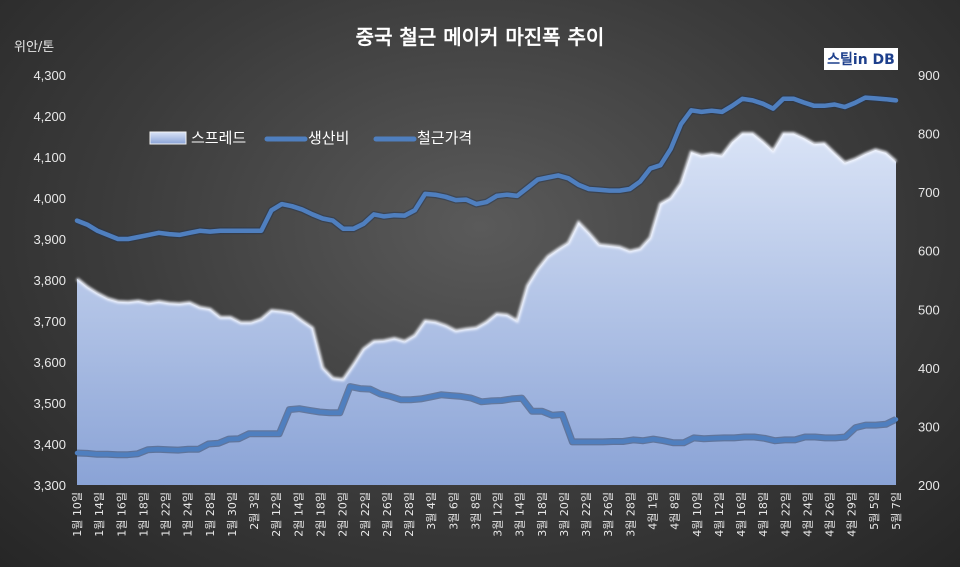 The image size is (960, 567). What do you see at coordinates (486, 420) in the screenshot?
I see `price-line` at bounding box center [486, 420].